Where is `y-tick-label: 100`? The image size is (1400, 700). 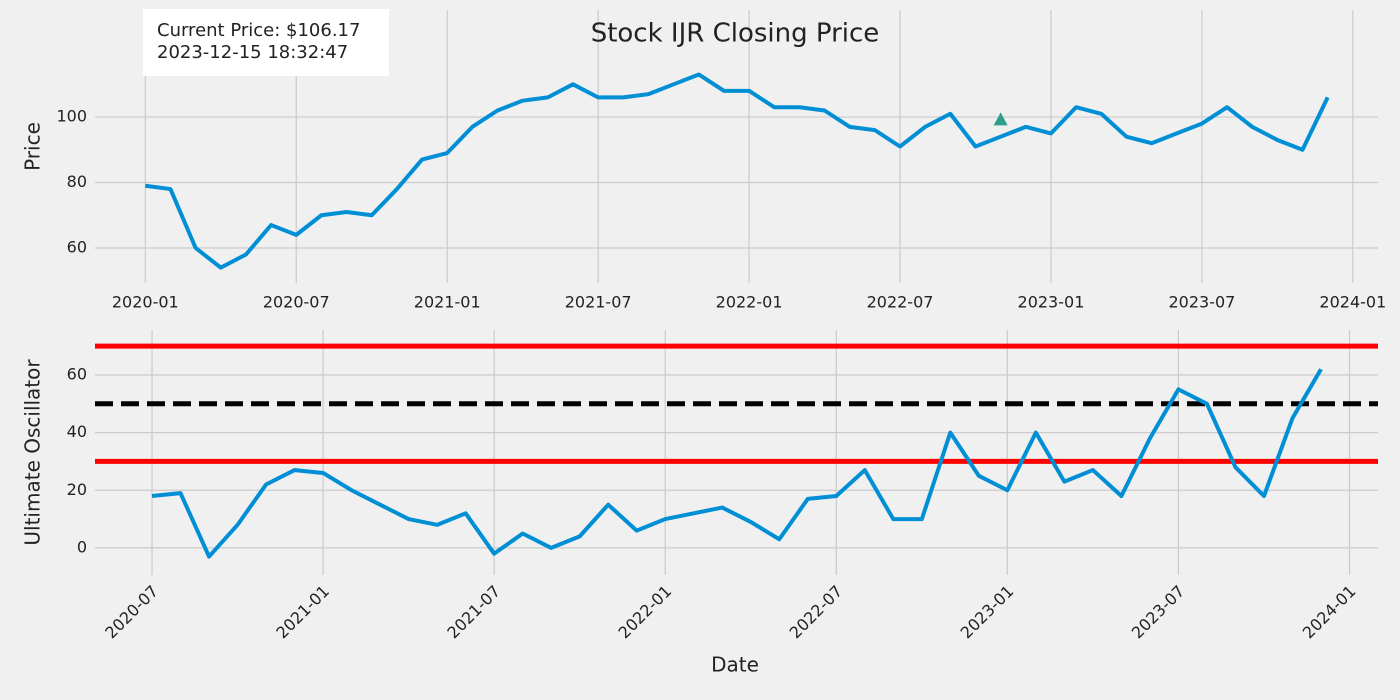
y-tick-label: 100 is located at coordinates (71, 116).